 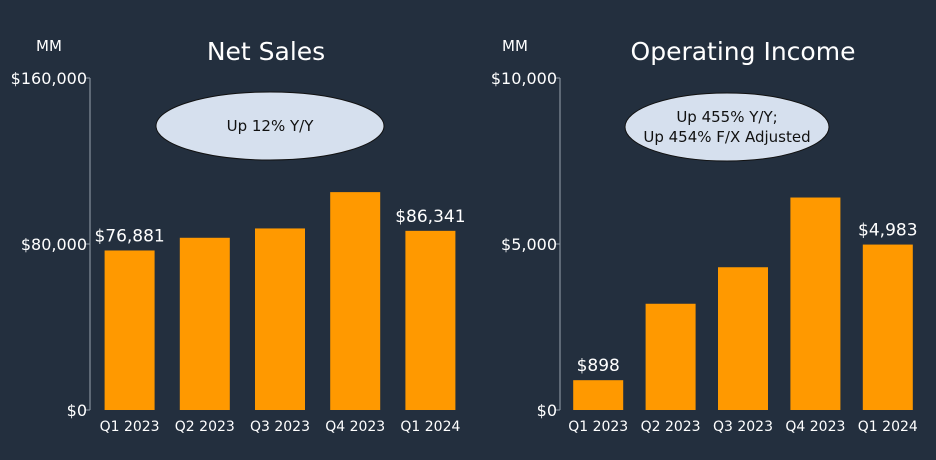 I want to click on net-sales-x-tick-label: Q3 2023, so click(x=280, y=427).